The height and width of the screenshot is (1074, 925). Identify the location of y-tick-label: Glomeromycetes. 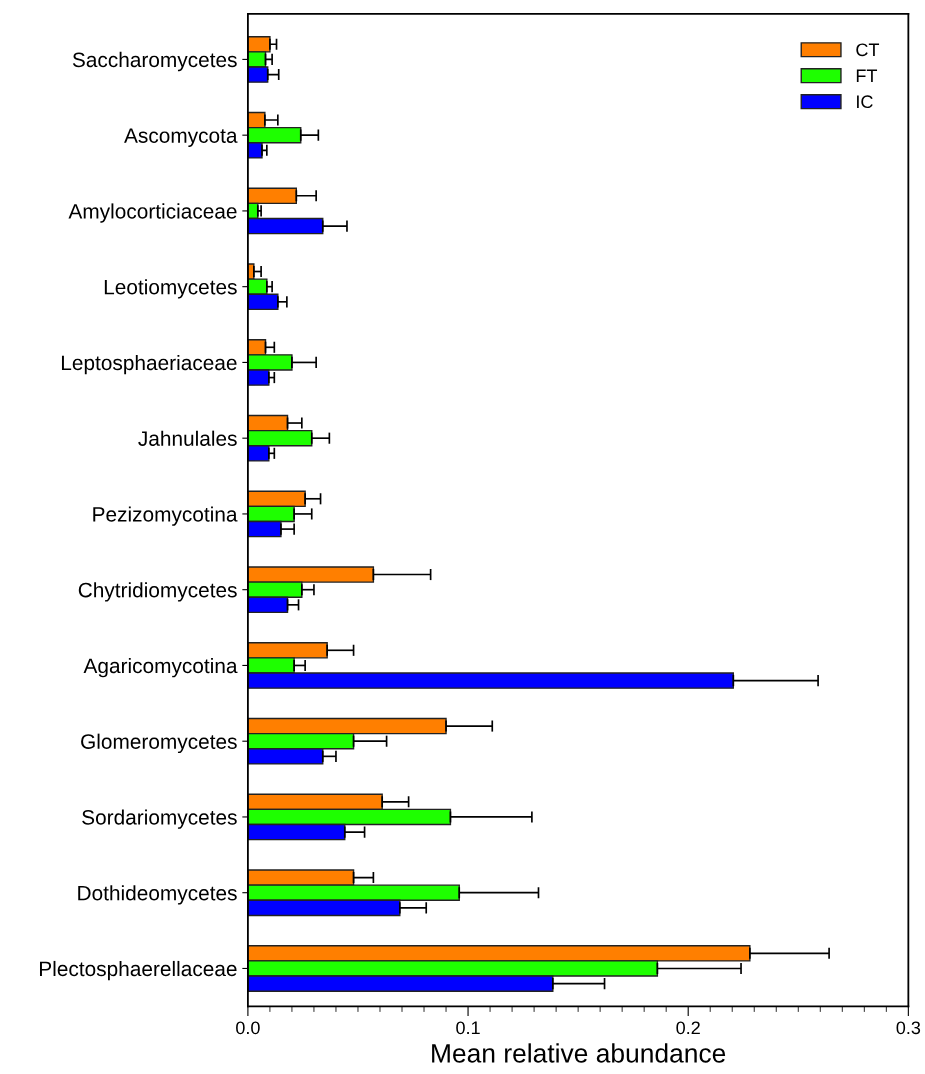
(159, 743).